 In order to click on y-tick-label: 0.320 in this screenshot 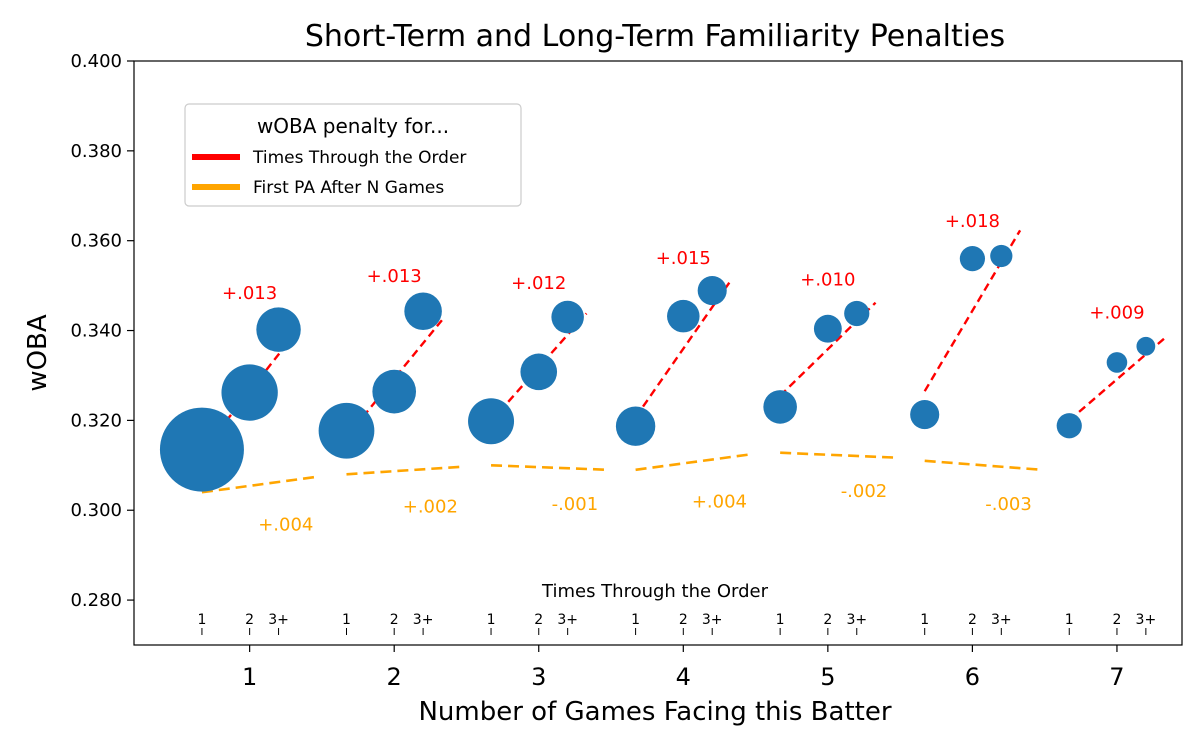, I will do `click(96, 420)`.